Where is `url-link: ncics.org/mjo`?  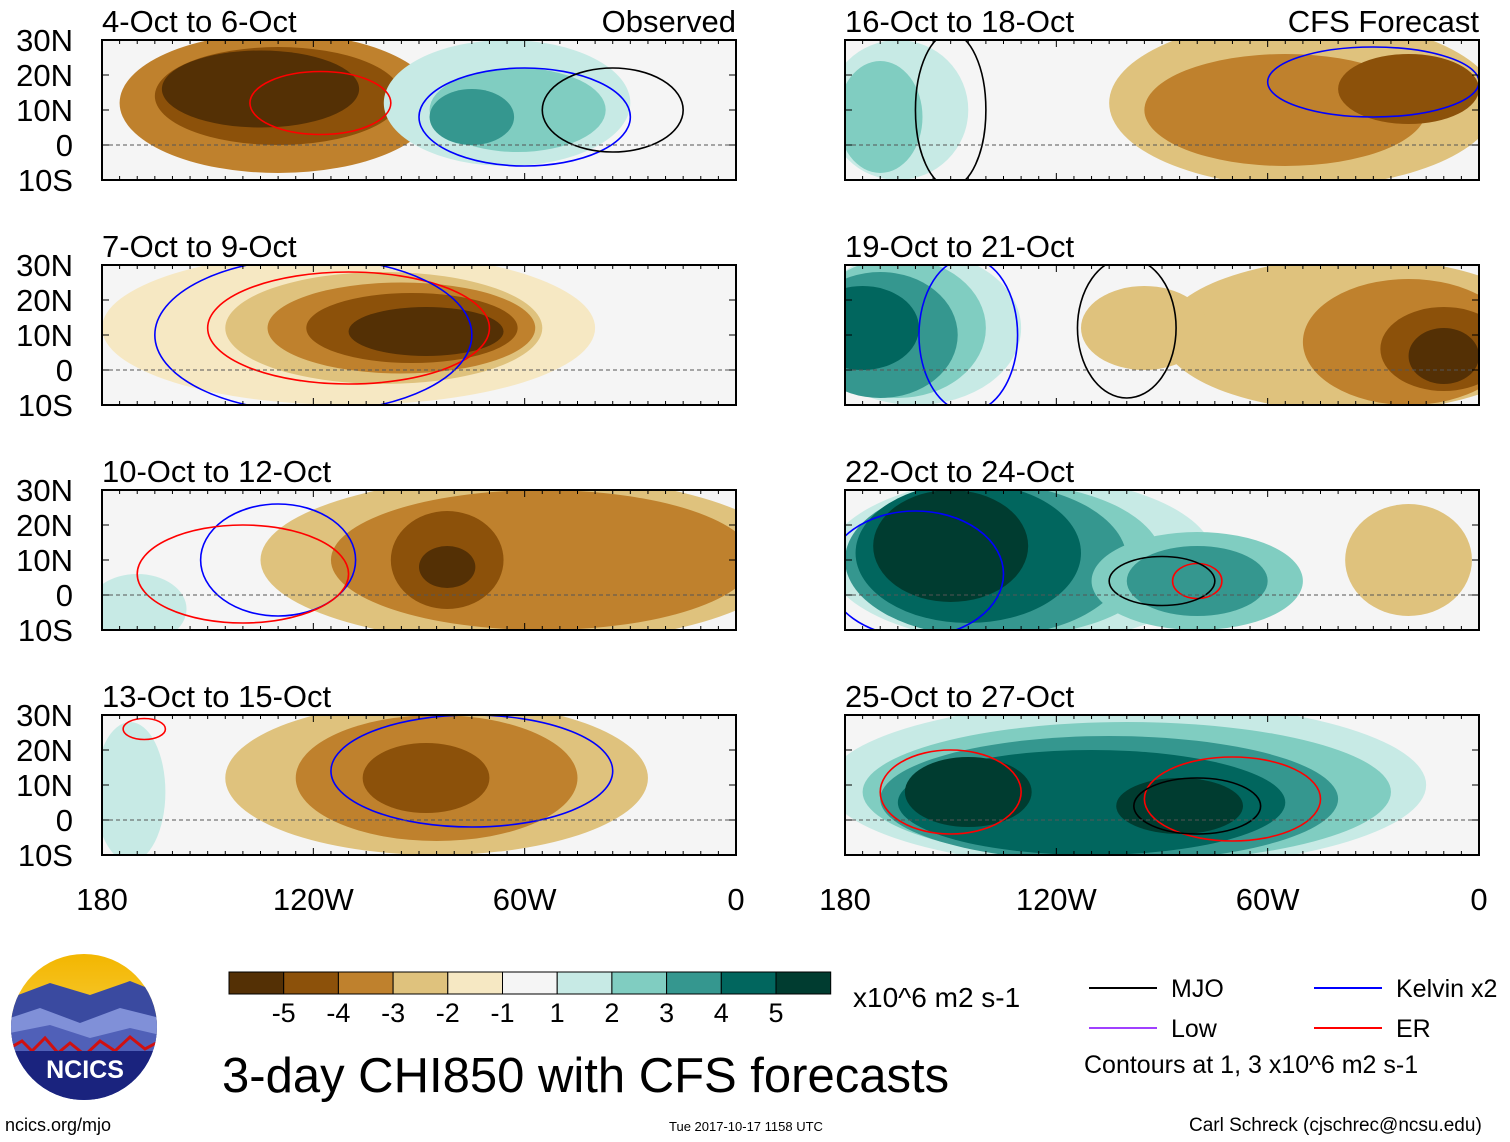
url-link: ncics.org/mjo is located at coordinates (58, 1125).